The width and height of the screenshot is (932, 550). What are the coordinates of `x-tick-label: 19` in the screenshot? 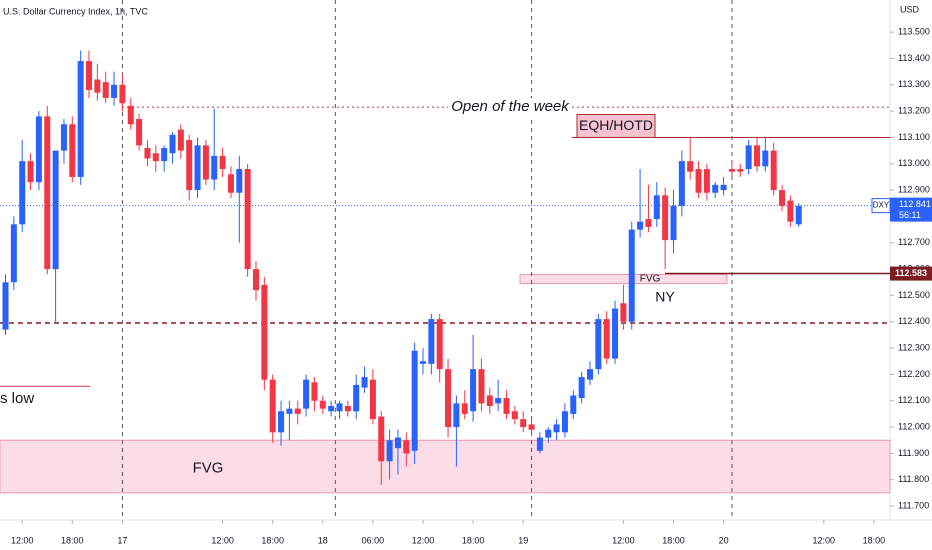 It's located at (523, 540).